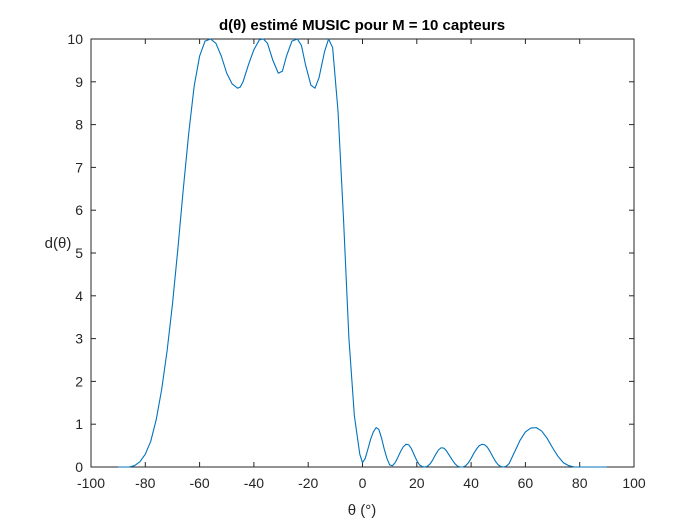  What do you see at coordinates (471, 483) in the screenshot?
I see `x-tick-label: 40` at bounding box center [471, 483].